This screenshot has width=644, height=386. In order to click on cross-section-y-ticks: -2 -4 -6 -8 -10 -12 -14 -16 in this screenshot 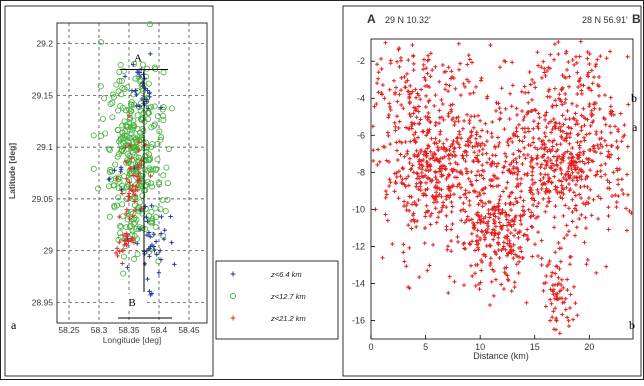, I will do `click(363, 190)`.